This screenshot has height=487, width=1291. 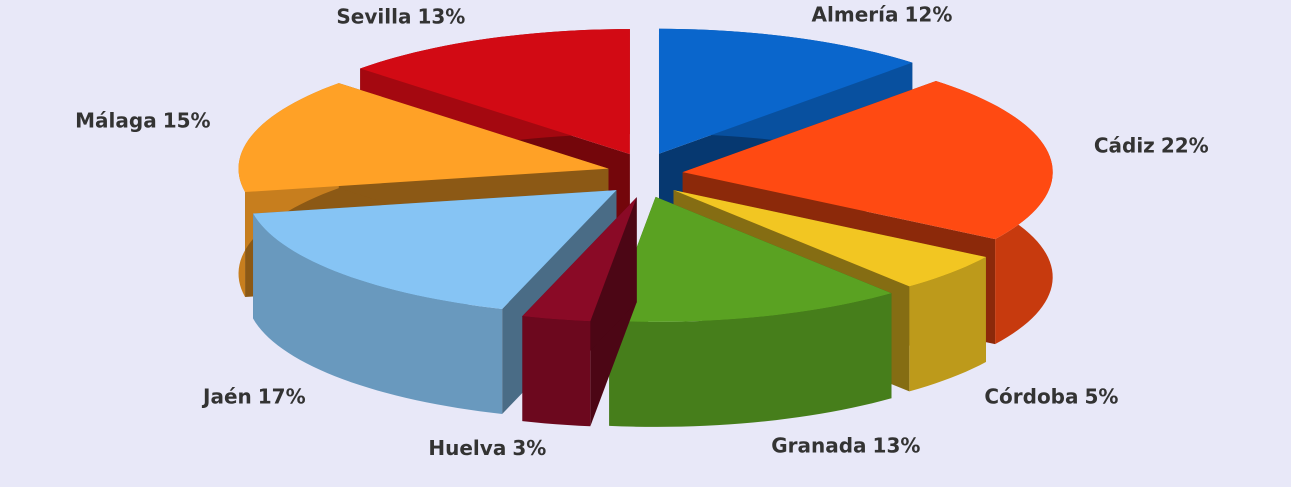 What do you see at coordinates (226, 396) in the screenshot?
I see `label-name: Jaén` at bounding box center [226, 396].